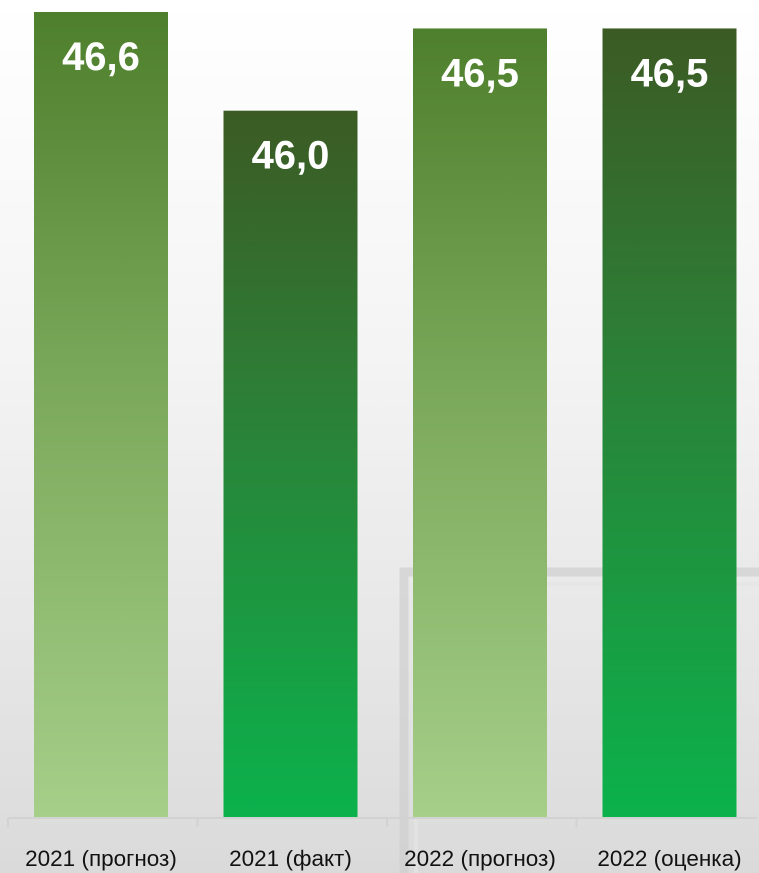  I want to click on x-tick-label-1: 2021 (прогноз), so click(101, 858).